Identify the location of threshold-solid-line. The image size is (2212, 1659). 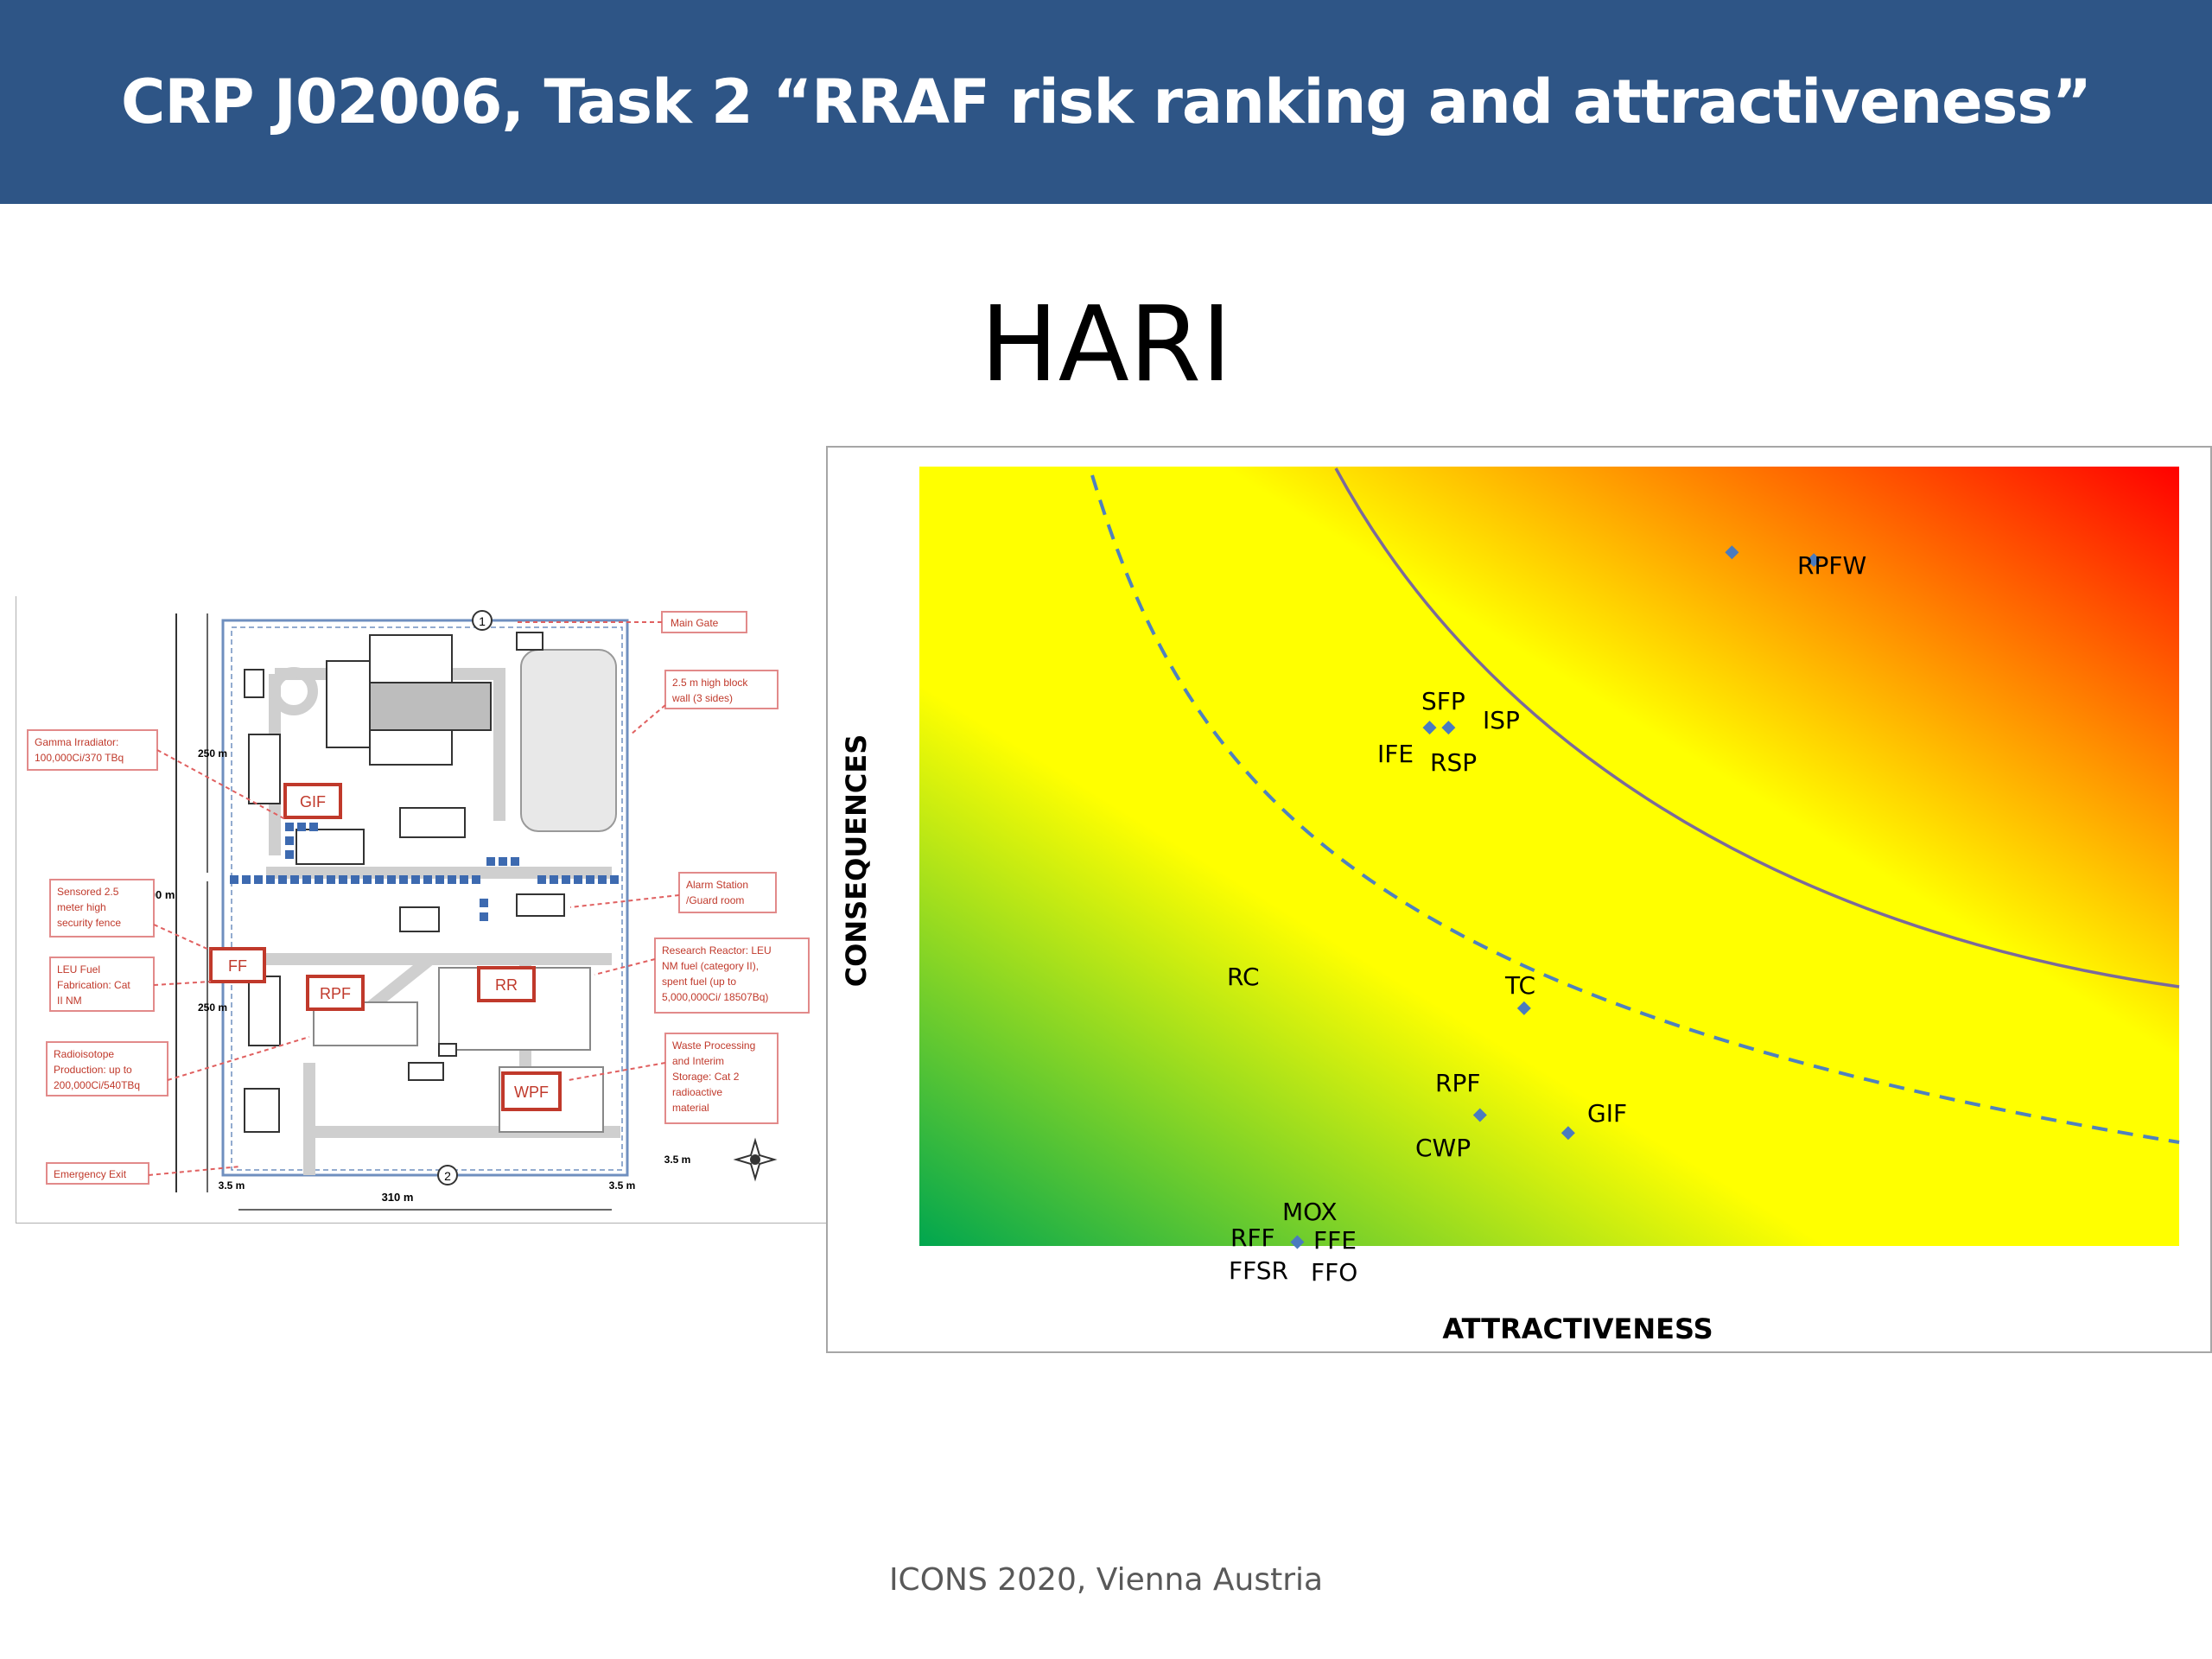
(1757, 727).